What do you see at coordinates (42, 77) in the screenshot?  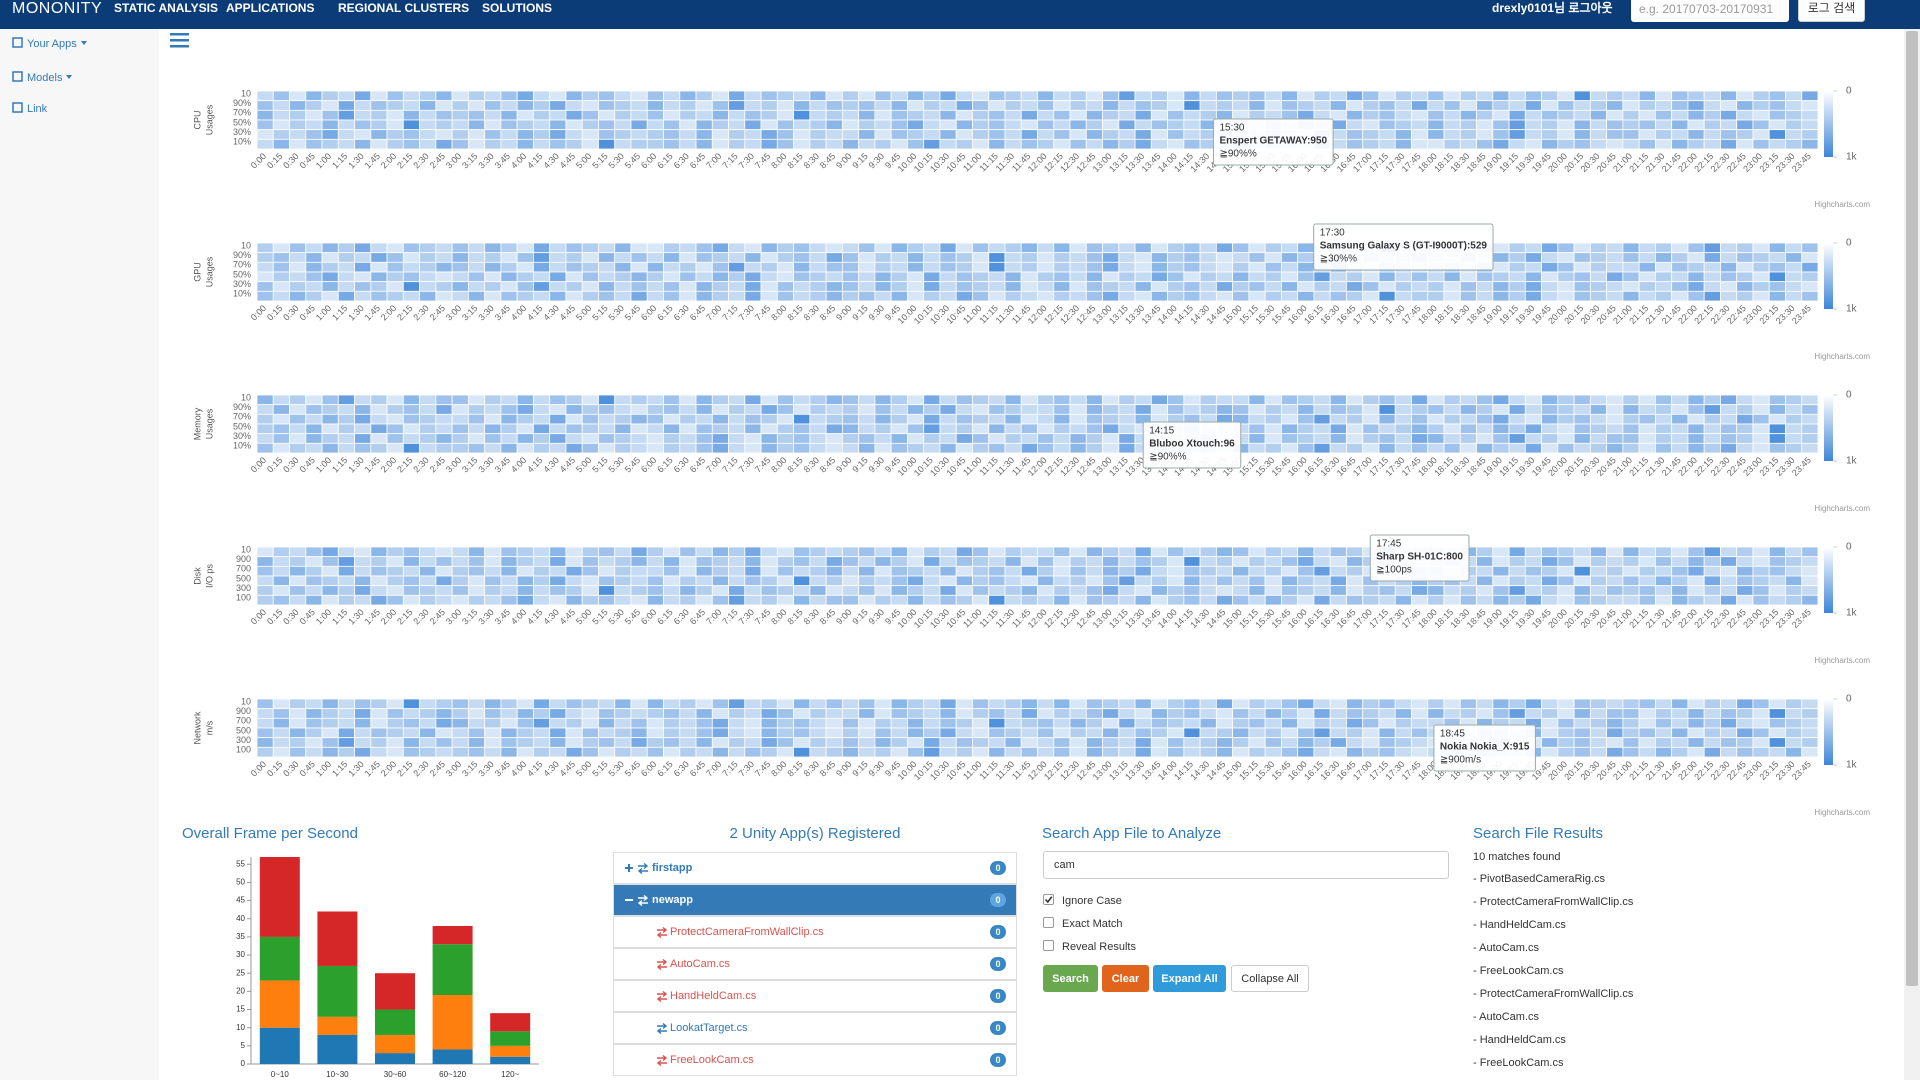 I see `sidebar-item: Models` at bounding box center [42, 77].